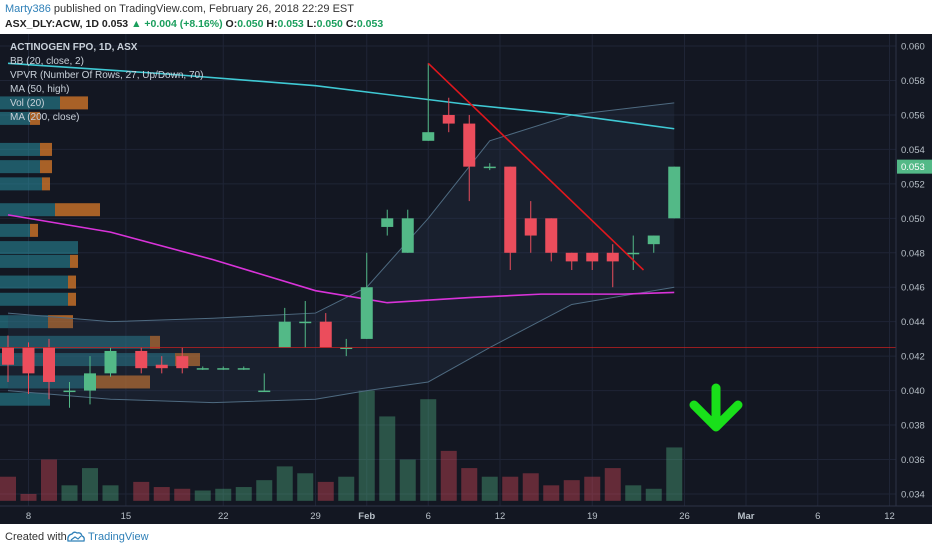 This screenshot has width=932, height=550. Describe the element at coordinates (366, 516) in the screenshot. I see `time-tick-label: Feb` at that location.